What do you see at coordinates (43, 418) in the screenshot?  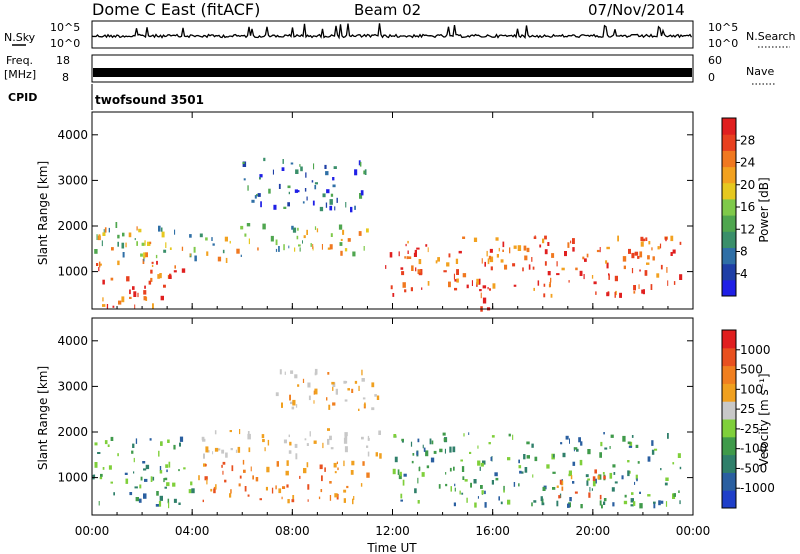 I see `velocity-ylabel: Slant Range [km]` at bounding box center [43, 418].